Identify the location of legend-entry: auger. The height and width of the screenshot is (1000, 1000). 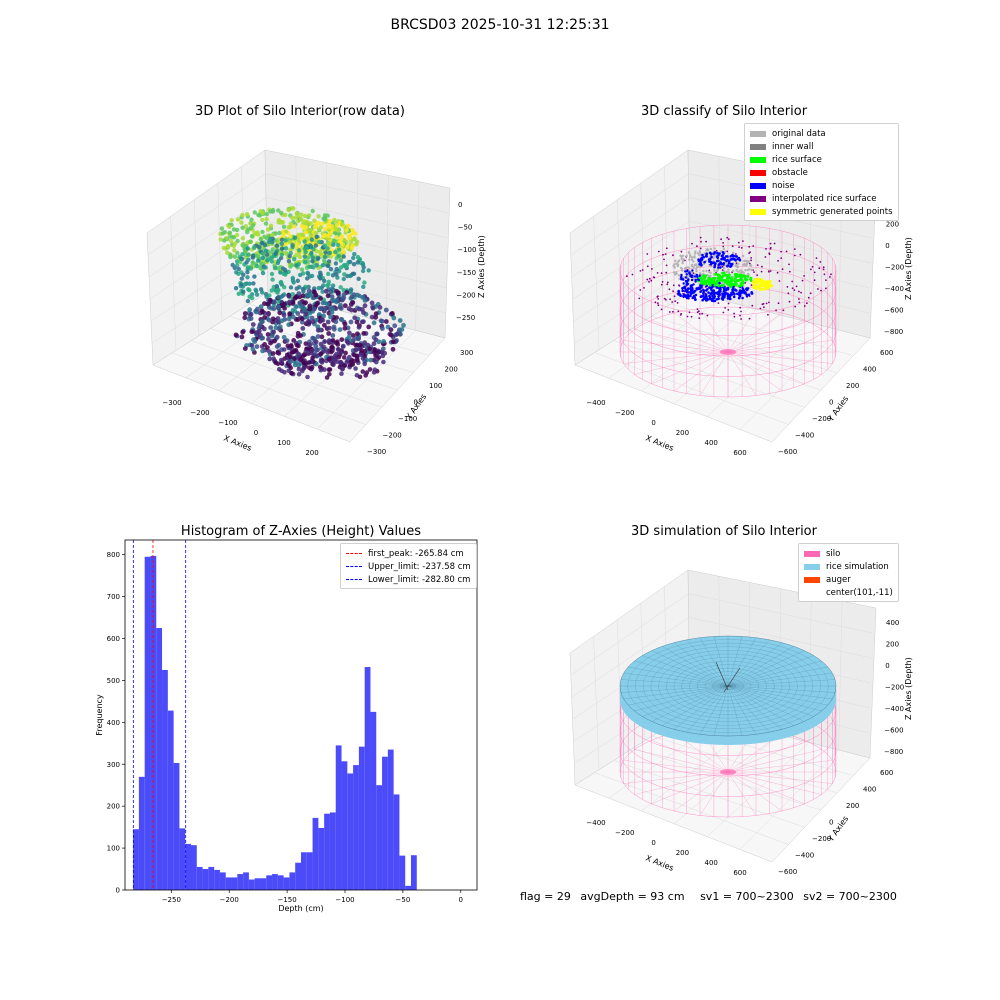
(848, 579).